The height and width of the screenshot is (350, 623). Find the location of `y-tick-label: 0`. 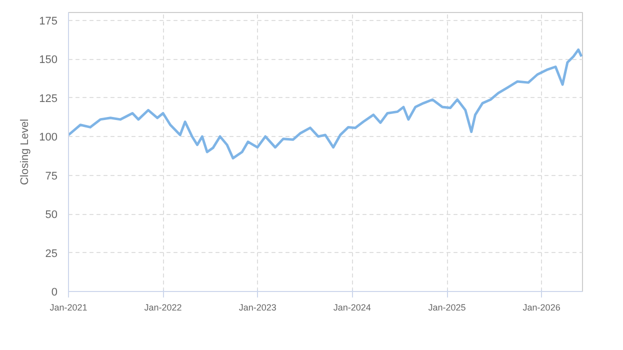

y-tick-label: 0 is located at coordinates (54, 292).